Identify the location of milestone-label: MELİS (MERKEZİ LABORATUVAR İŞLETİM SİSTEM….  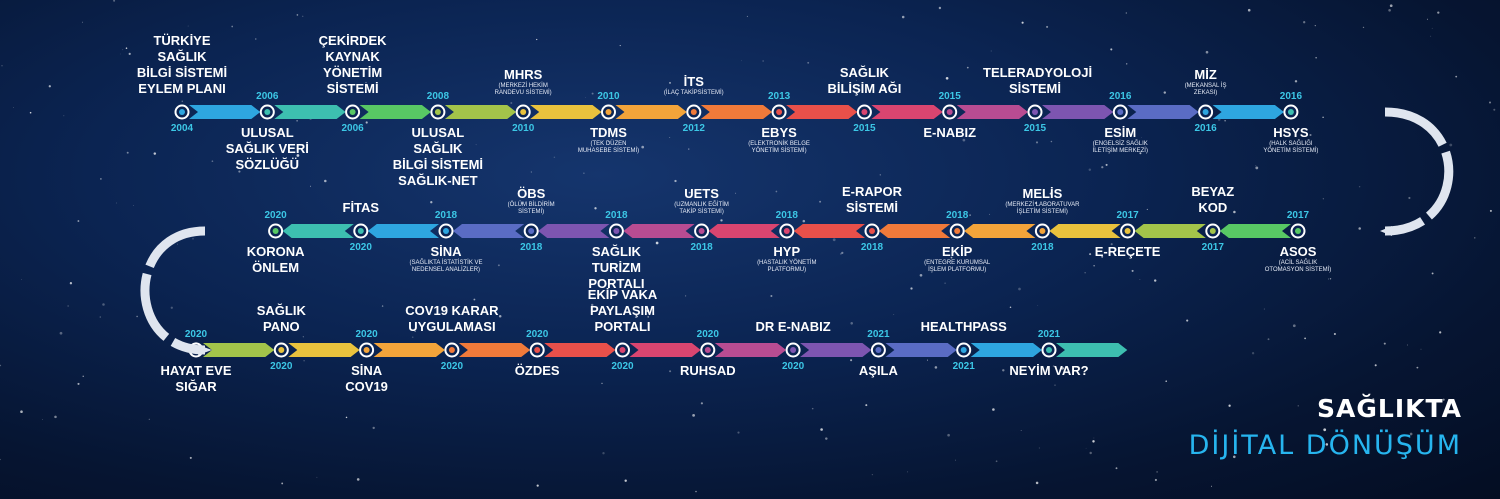
(1042, 201).